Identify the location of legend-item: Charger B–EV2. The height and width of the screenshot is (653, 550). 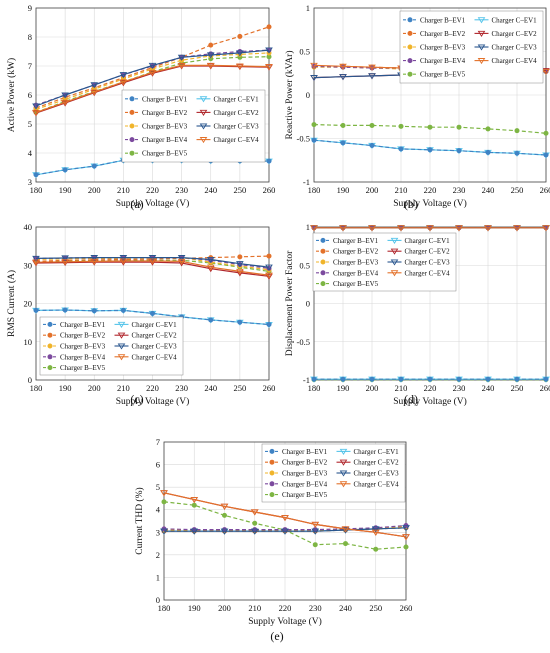
(347, 252).